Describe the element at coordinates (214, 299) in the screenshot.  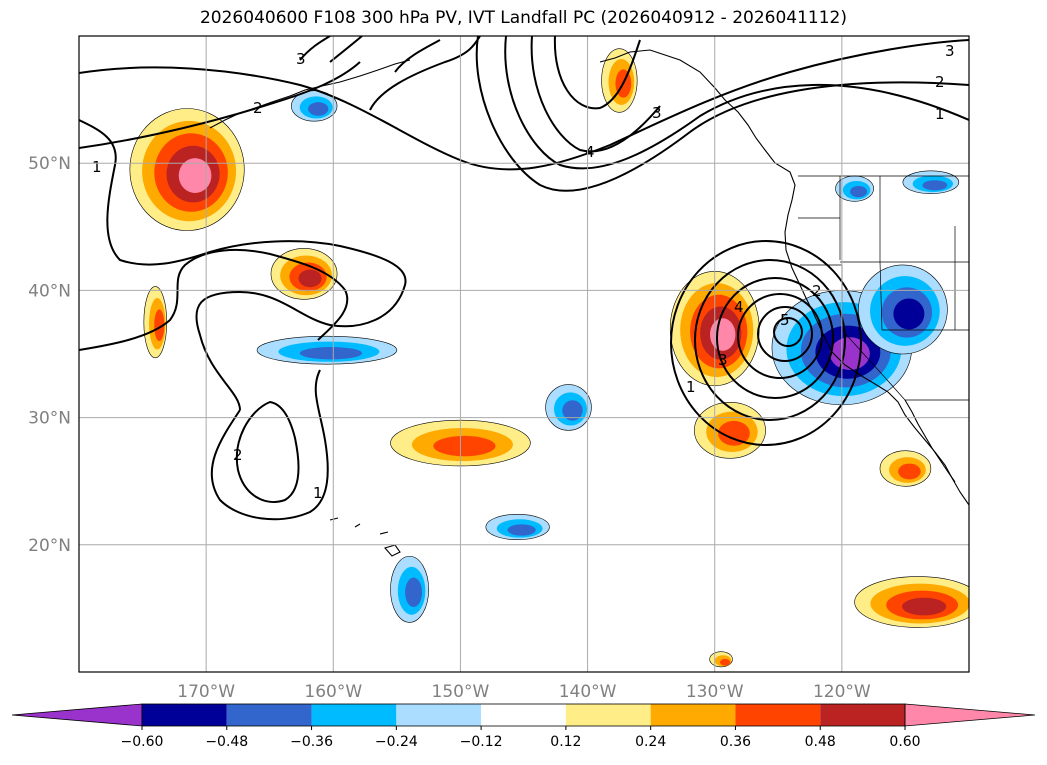
I see `pv-contour-2-west` at that location.